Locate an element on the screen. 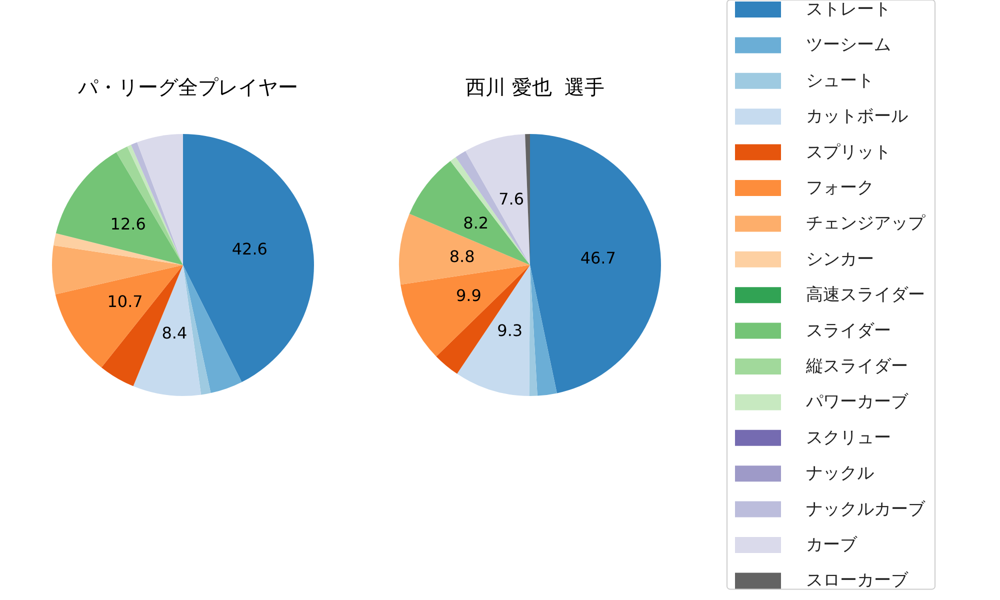 The image size is (1000, 600). legend-label: スクリュー is located at coordinates (848, 438).